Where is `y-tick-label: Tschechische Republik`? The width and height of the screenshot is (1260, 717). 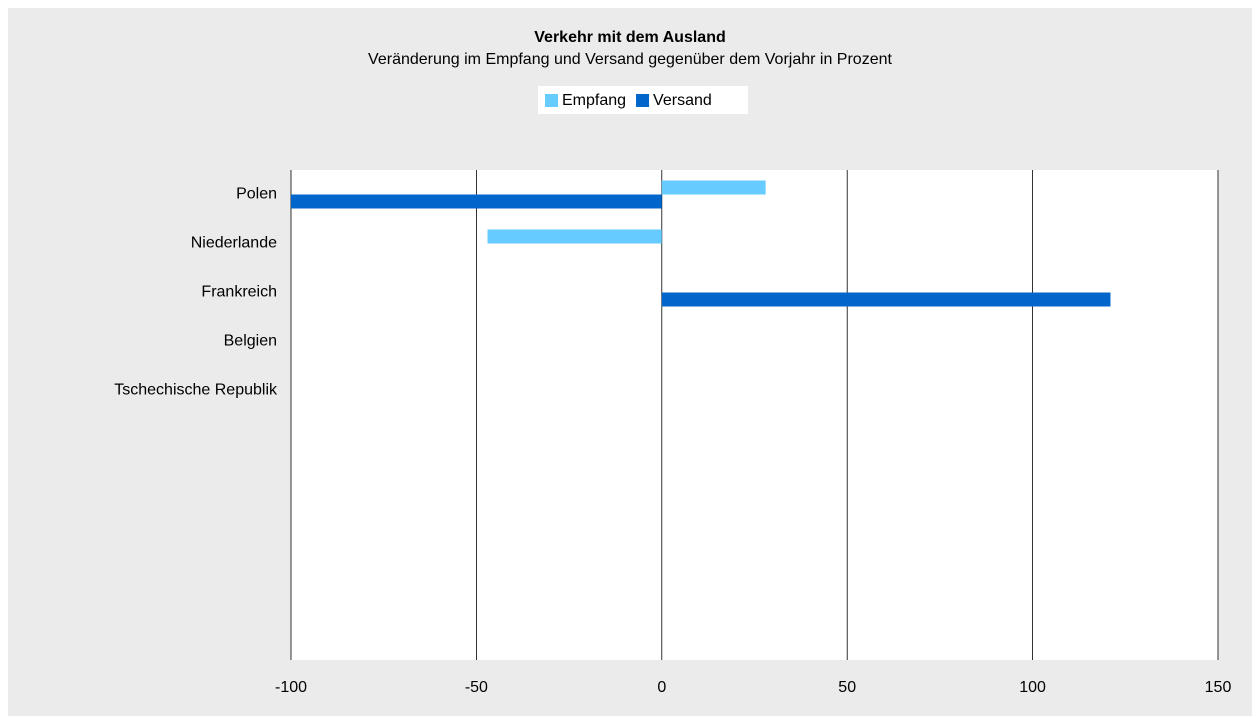 y-tick-label: Tschechische Republik is located at coordinates (196, 390).